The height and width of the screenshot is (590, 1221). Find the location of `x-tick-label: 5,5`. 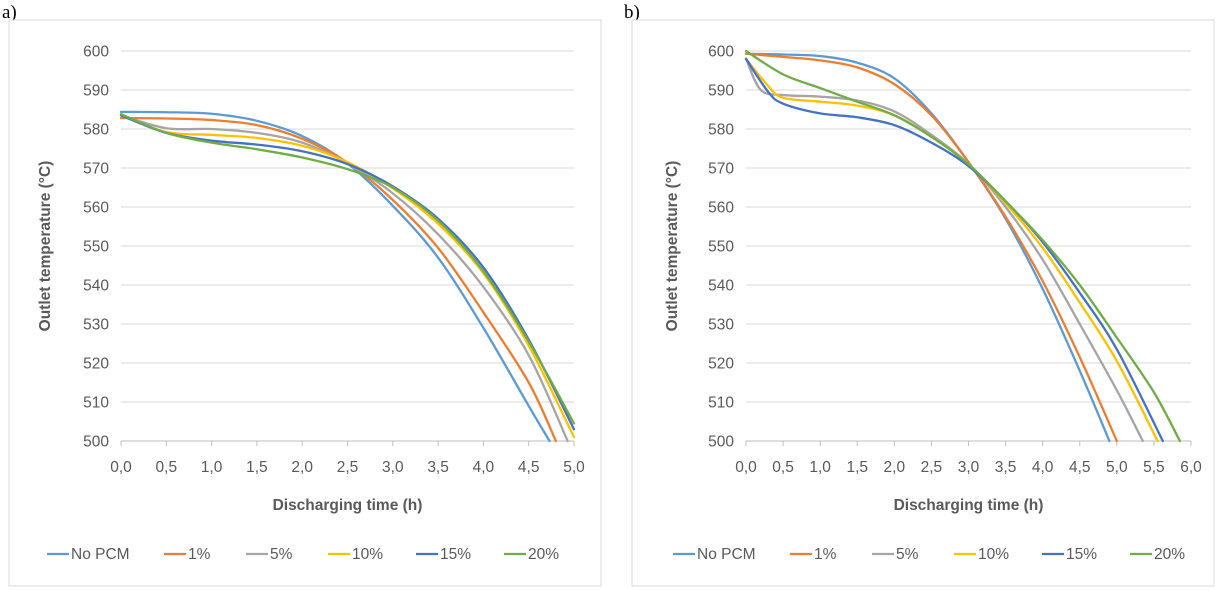

x-tick-label: 5,5 is located at coordinates (1154, 467).